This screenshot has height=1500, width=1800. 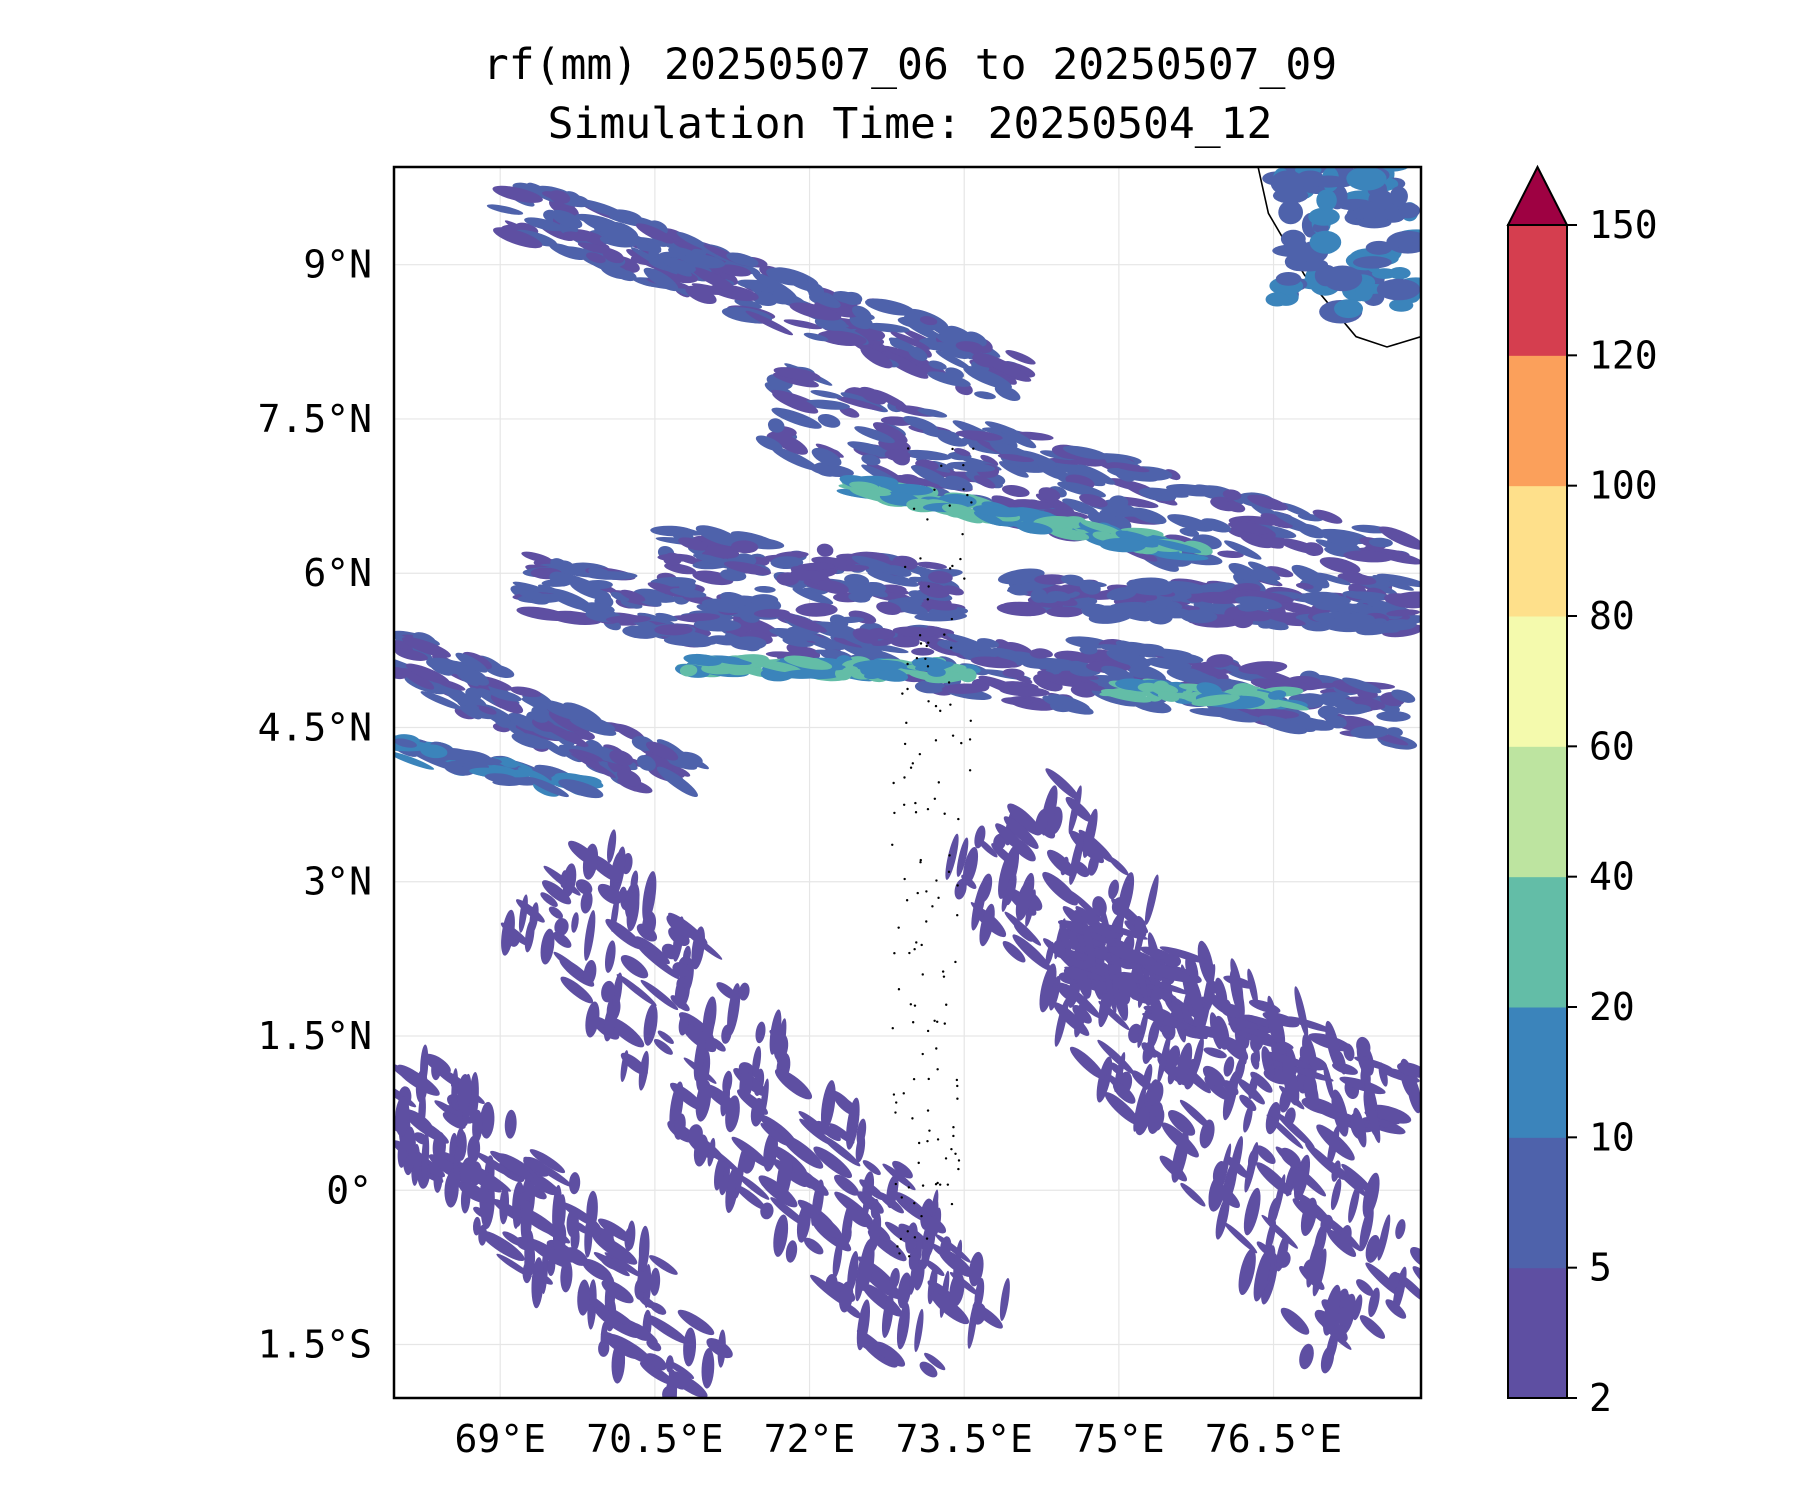 What do you see at coordinates (315, 805) in the screenshot?
I see `y-axis-ticks: 9°N 7.5°N 6°N 4.5°N 3°N 1.5°N 0° 1.5°S` at bounding box center [315, 805].